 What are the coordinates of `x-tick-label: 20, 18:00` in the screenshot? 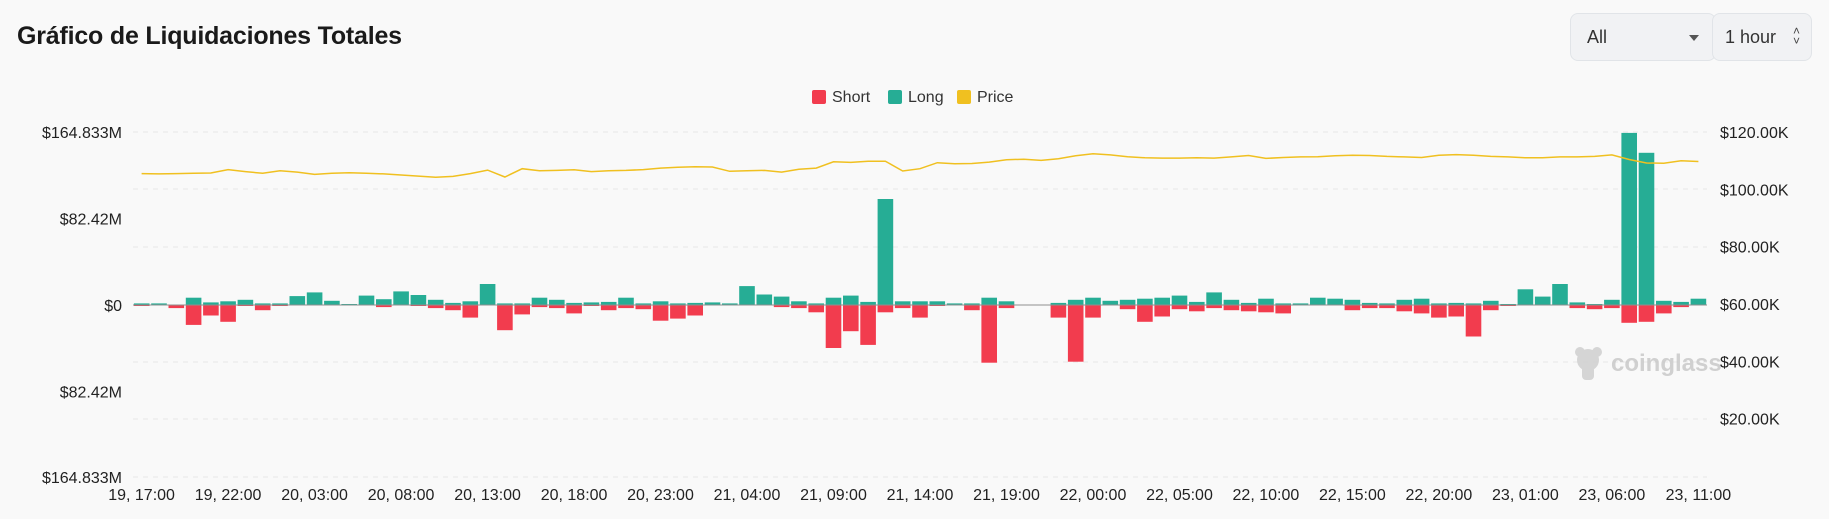 It's located at (574, 495).